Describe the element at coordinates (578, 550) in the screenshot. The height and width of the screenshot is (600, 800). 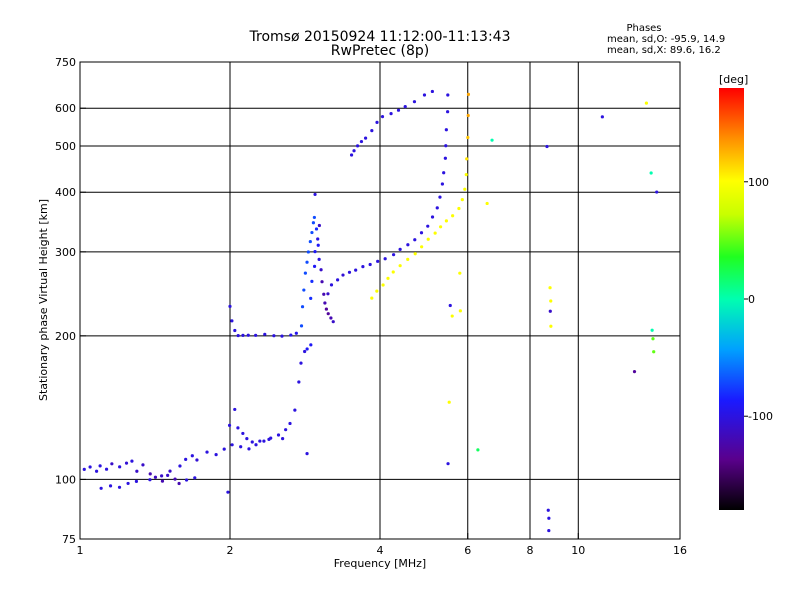
I see `x-tick-label: 10` at that location.